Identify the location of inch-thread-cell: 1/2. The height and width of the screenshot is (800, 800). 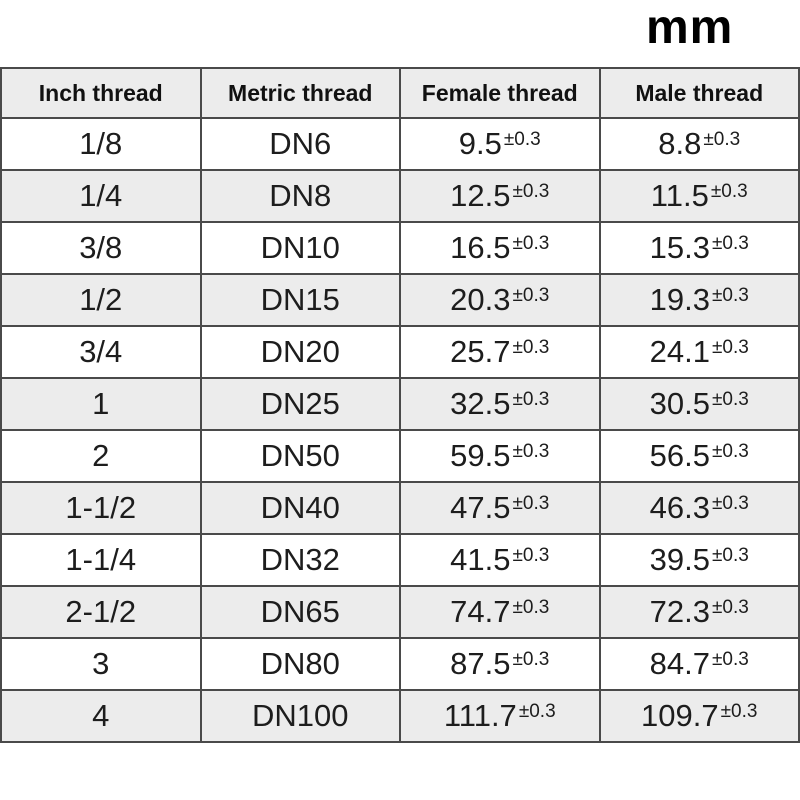
(101, 300).